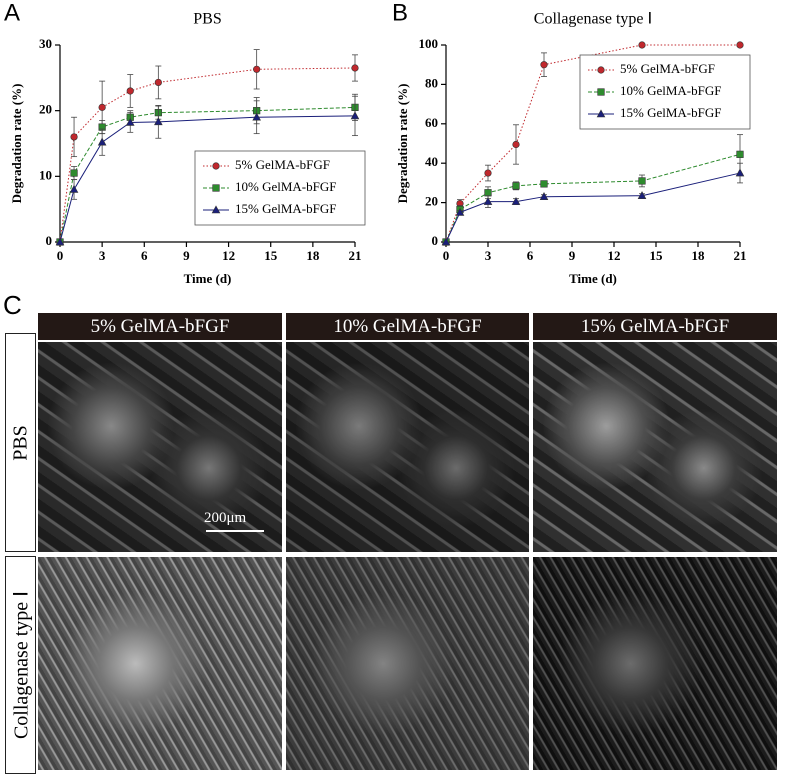 This screenshot has height=777, width=790. Describe the element at coordinates (593, 198) in the screenshot. I see `series-line` at that location.